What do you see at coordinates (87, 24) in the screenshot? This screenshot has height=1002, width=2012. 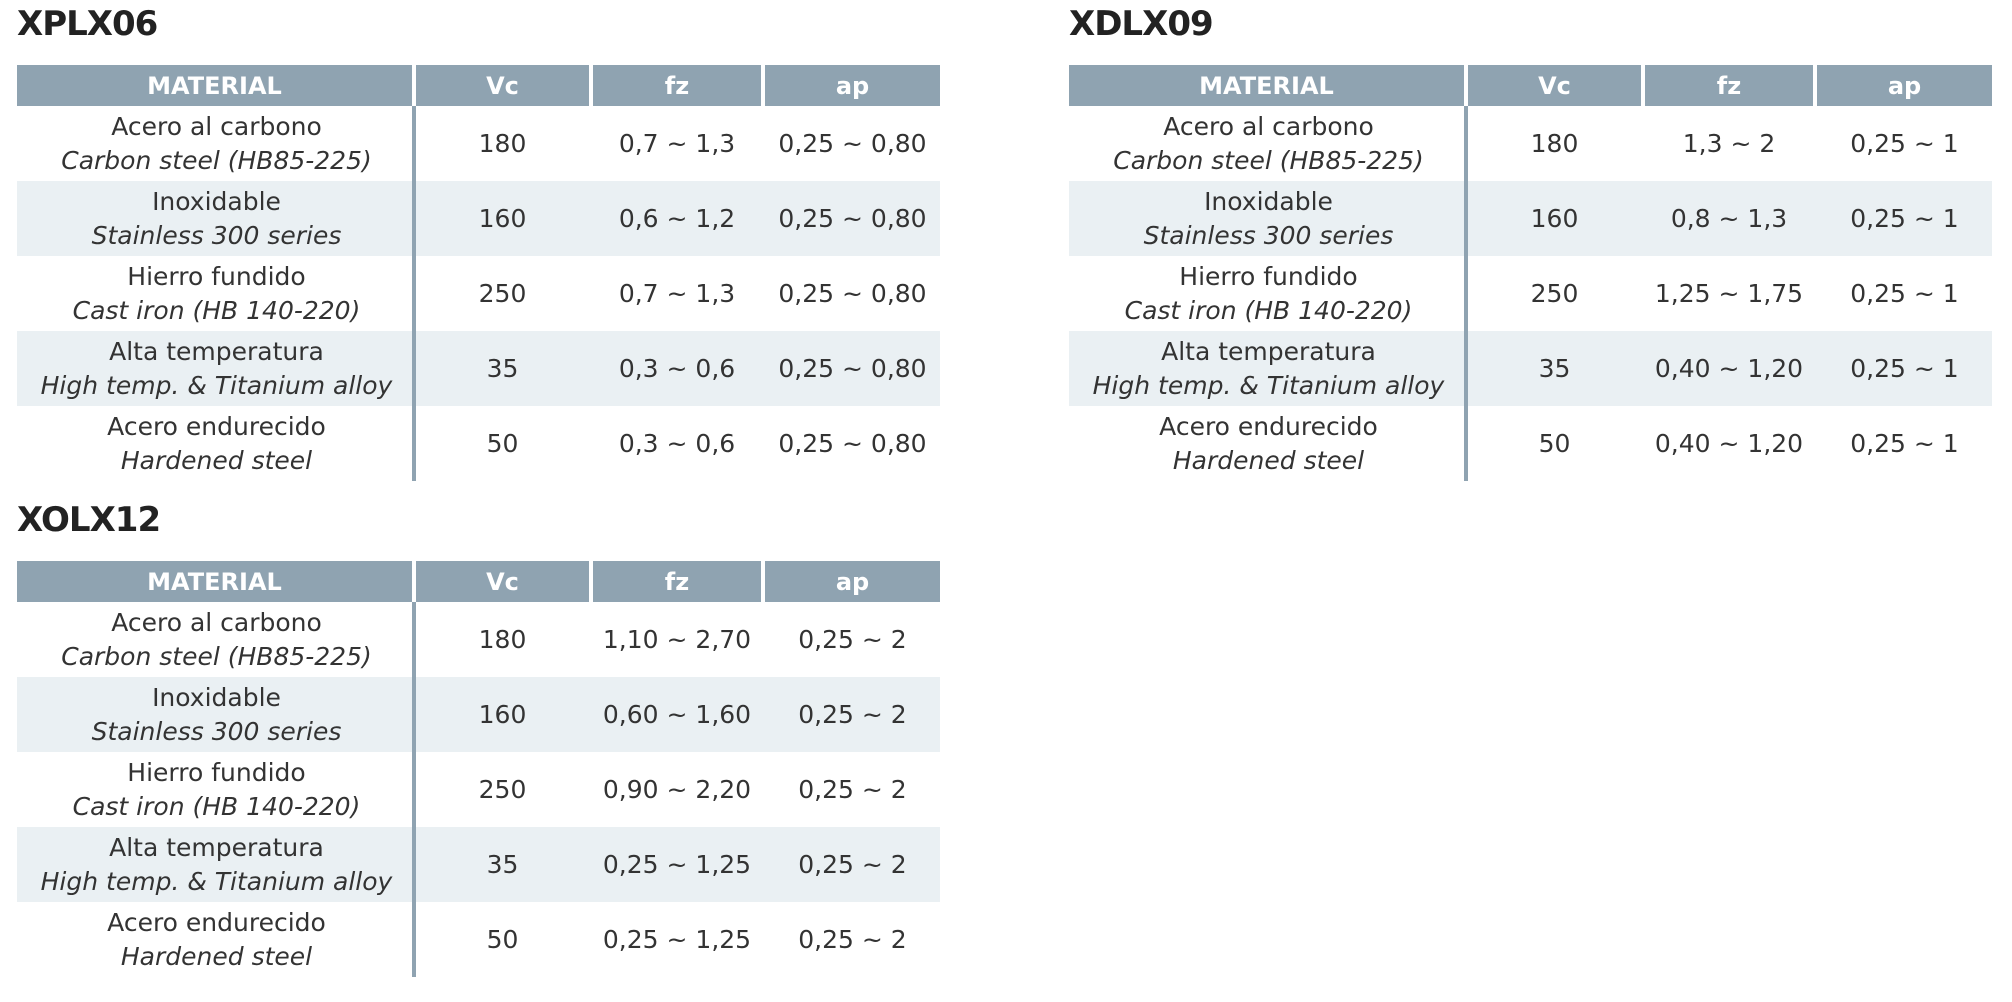 I see `table-title: XPLX06` at bounding box center [87, 24].